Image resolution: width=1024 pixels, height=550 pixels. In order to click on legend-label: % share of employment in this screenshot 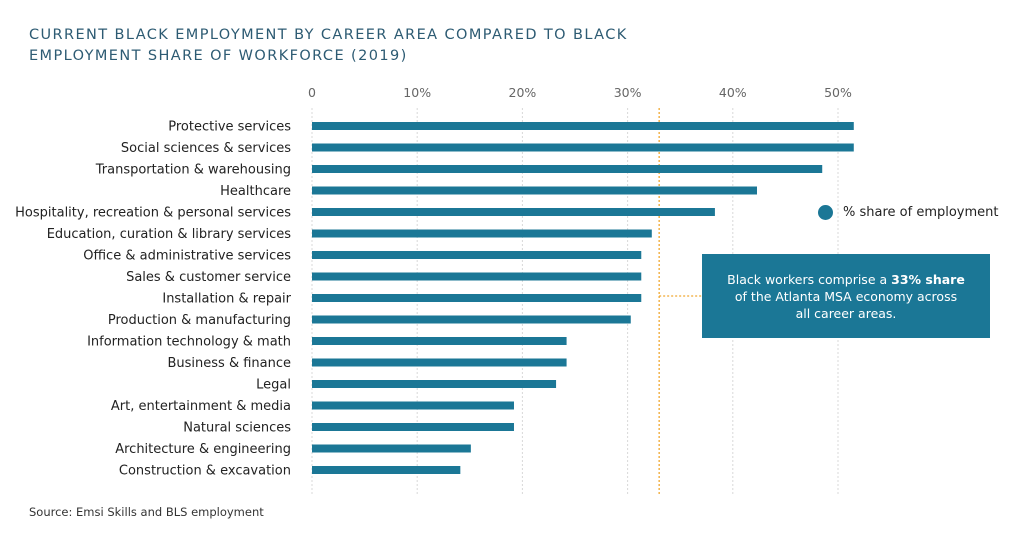, I will do `click(921, 212)`.